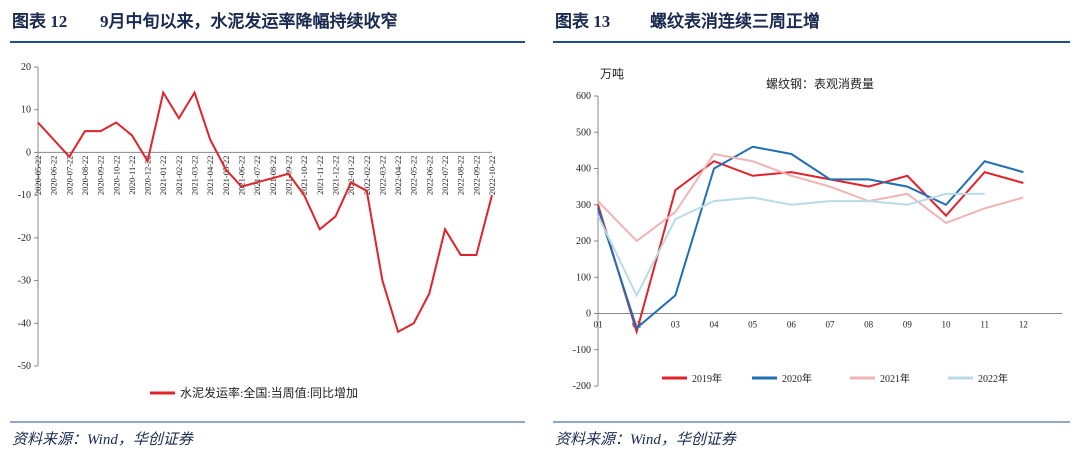  I want to click on x-tick-label: 03, so click(676, 325).